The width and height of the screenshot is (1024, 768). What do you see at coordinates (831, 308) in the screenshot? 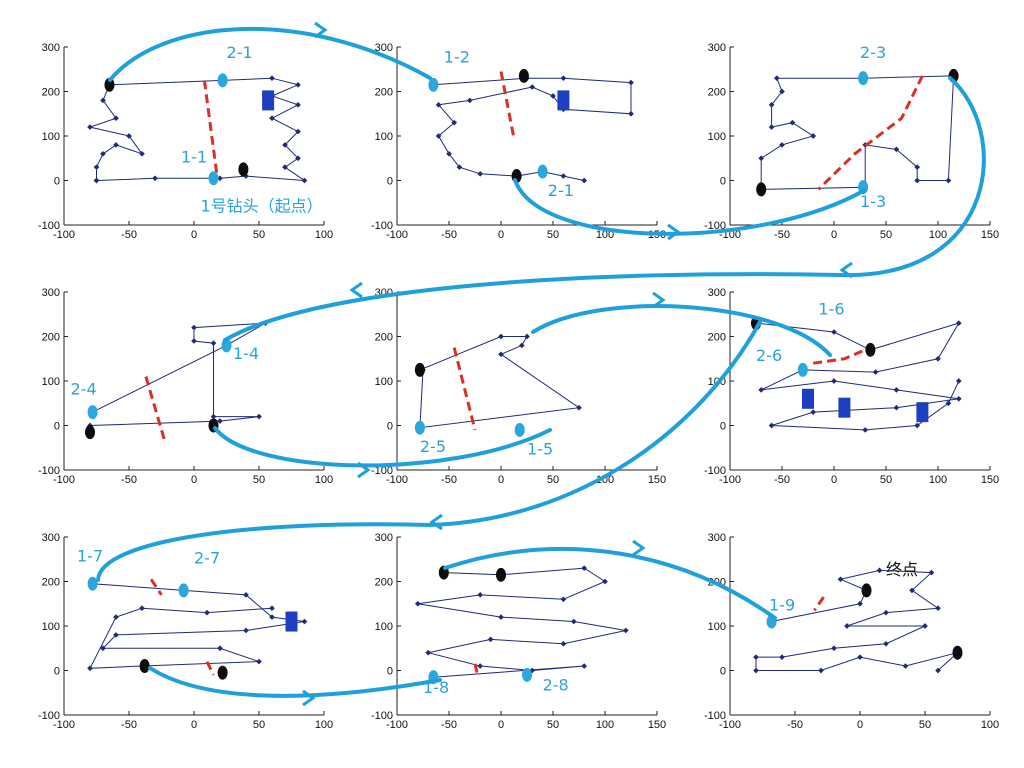
I see `point-label: 1-6` at bounding box center [831, 308].